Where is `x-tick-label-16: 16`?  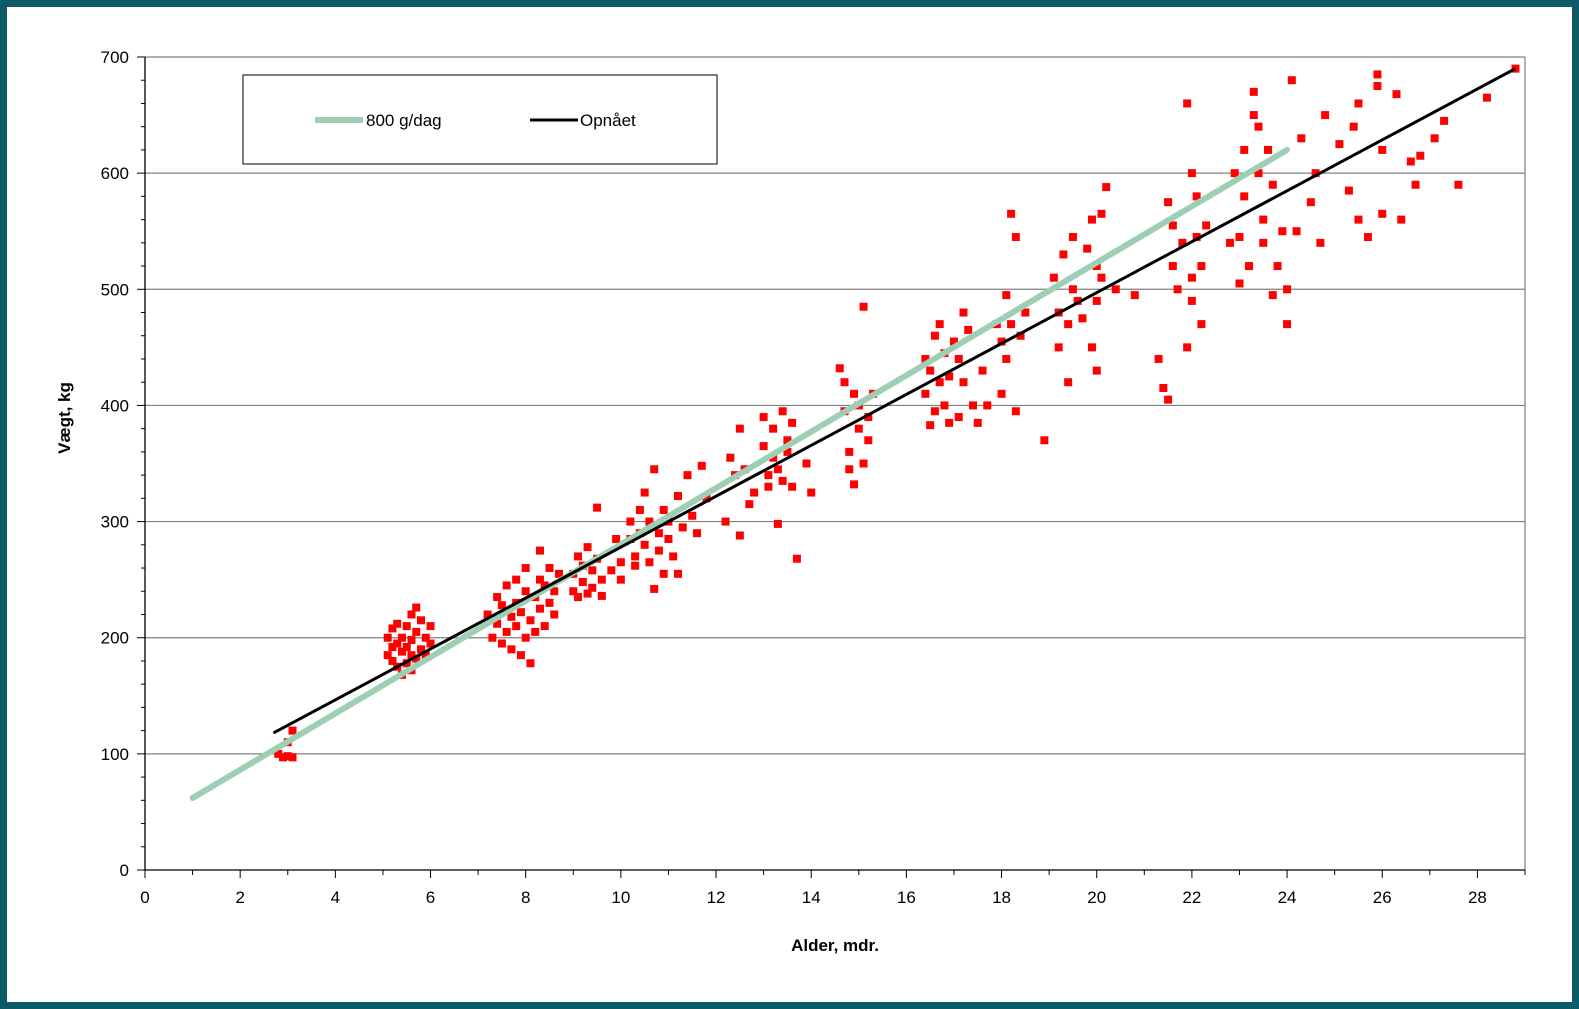 x-tick-label-16: 16 is located at coordinates (906, 897).